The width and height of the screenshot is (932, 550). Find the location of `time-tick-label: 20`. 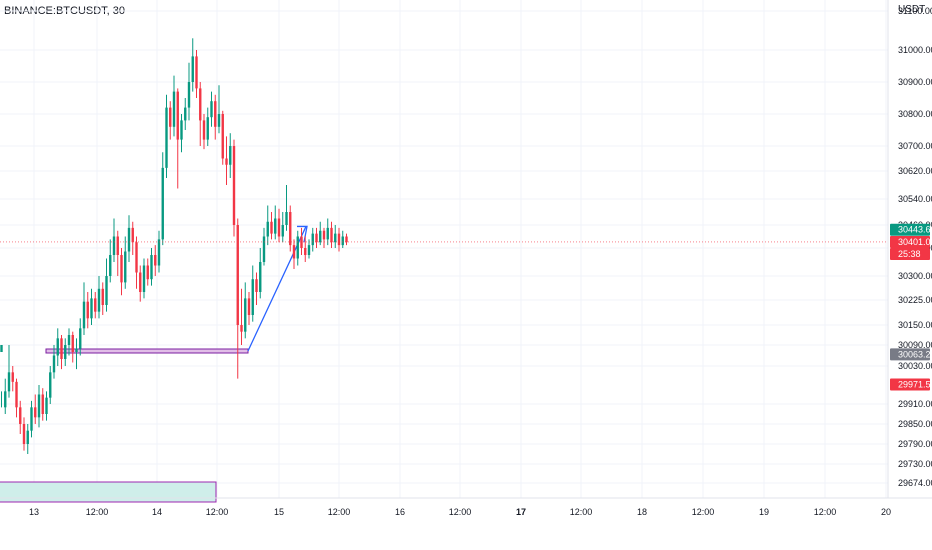

time-tick-label: 20 is located at coordinates (886, 512).